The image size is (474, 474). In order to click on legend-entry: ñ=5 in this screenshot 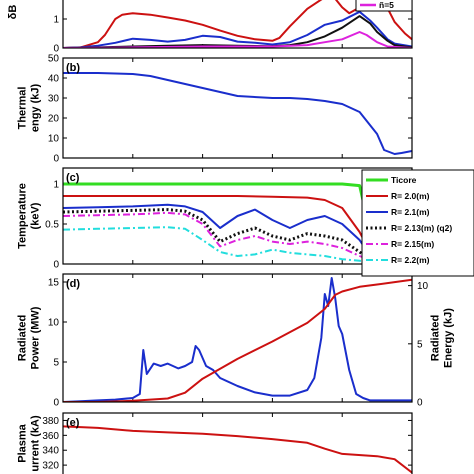, I will do `click(386, 5)`.